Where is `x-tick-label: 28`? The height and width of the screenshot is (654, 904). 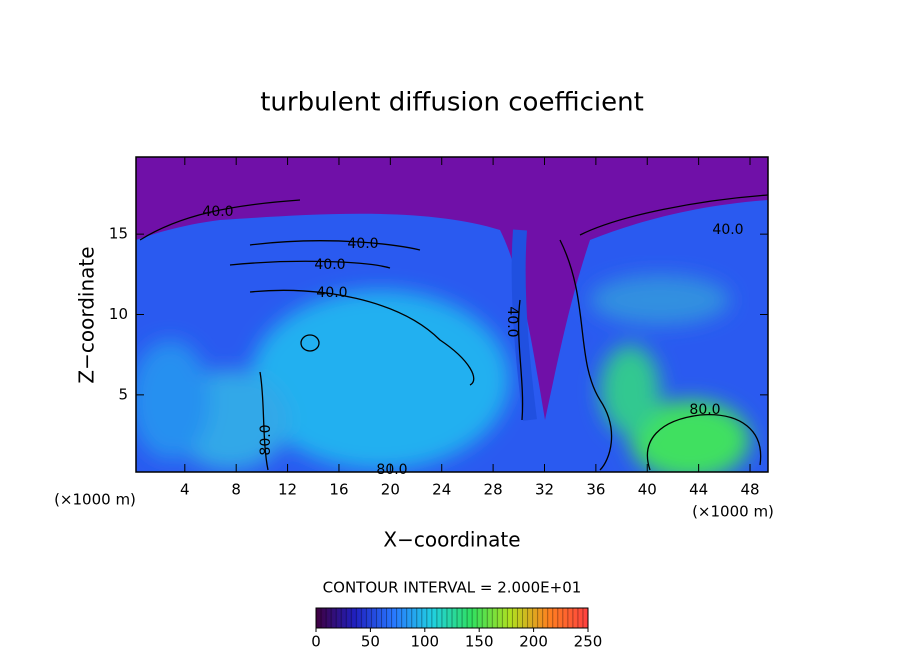
x-tick-label: 28 is located at coordinates (493, 490).